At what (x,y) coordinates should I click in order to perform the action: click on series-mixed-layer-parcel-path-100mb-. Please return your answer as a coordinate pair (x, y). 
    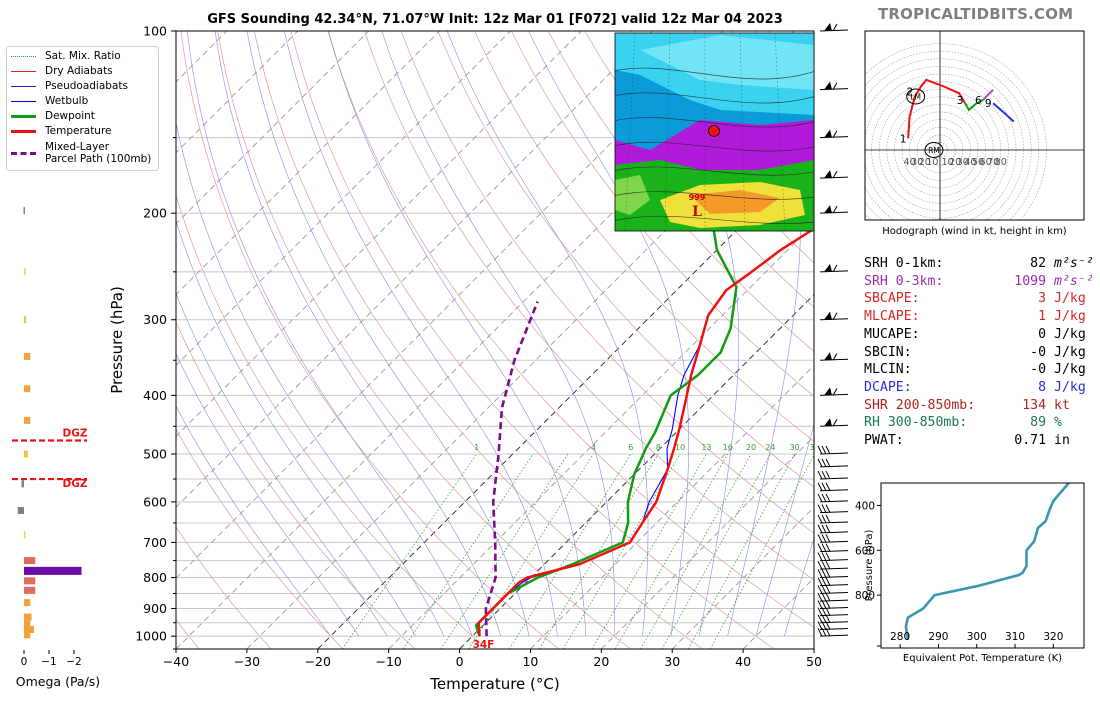
    Looking at the image, I should click on (512, 469).